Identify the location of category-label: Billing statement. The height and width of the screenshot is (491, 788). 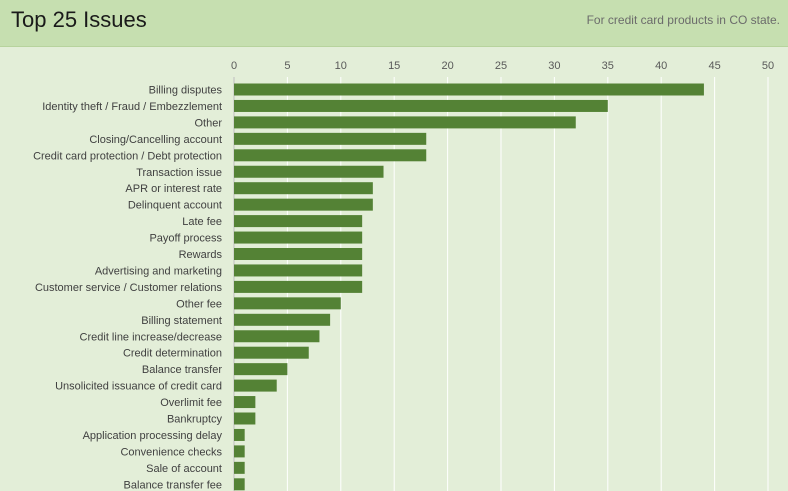
(181, 321).